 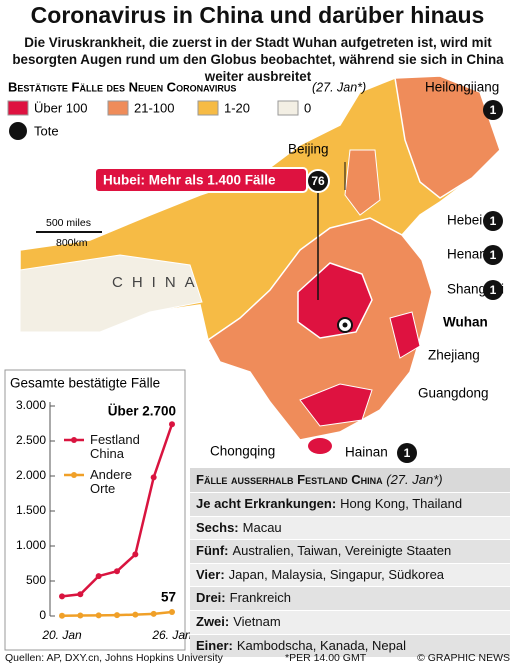 I want to click on place-label: Heilongjiang, so click(x=462, y=87).